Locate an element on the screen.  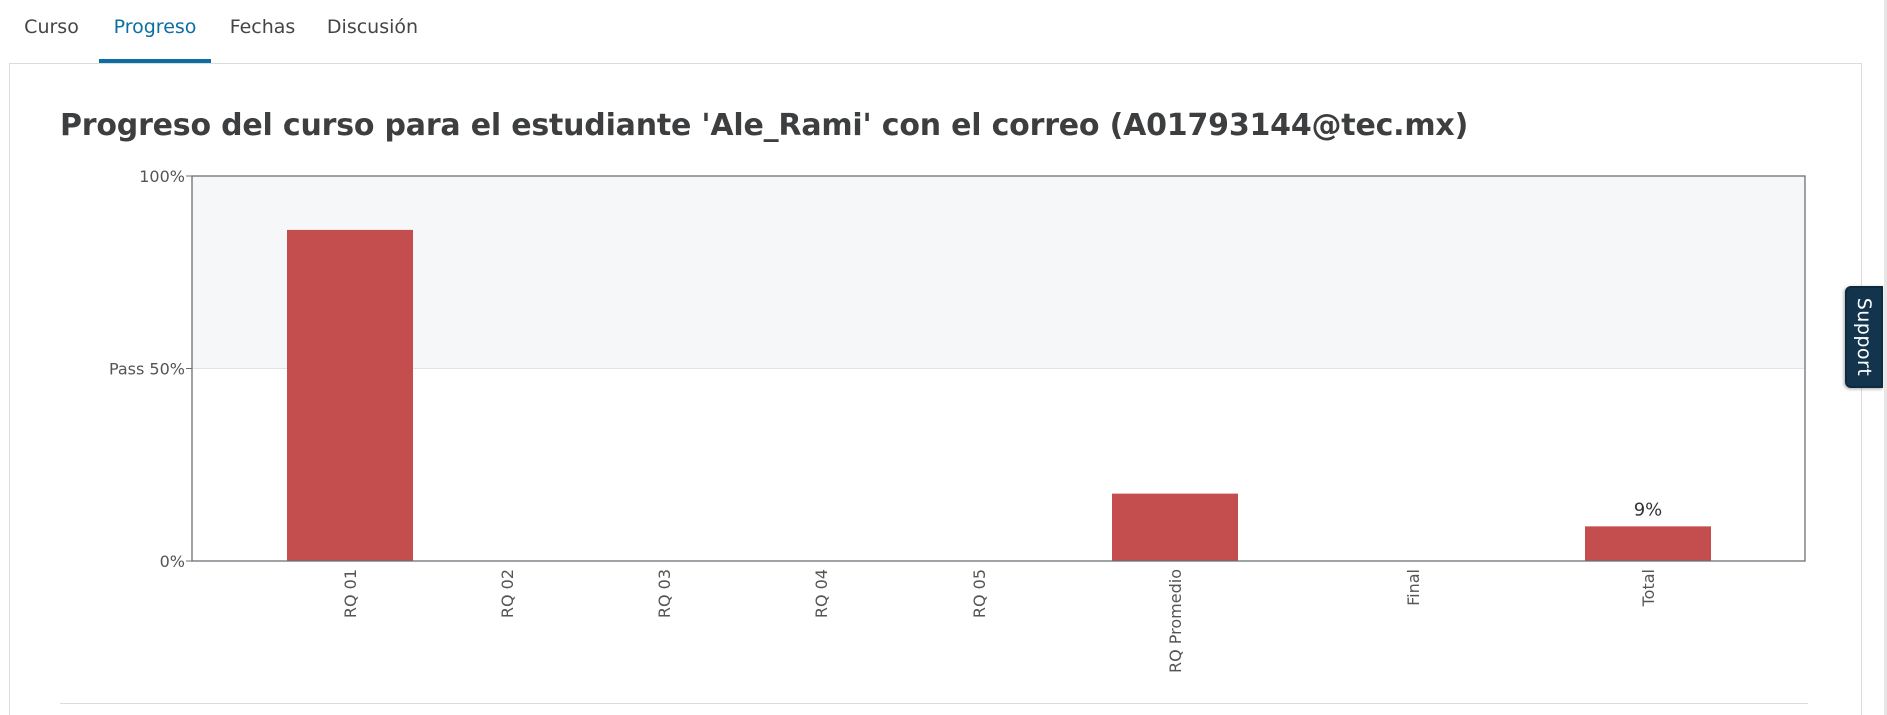
y-tick-label: 100% is located at coordinates (162, 176).